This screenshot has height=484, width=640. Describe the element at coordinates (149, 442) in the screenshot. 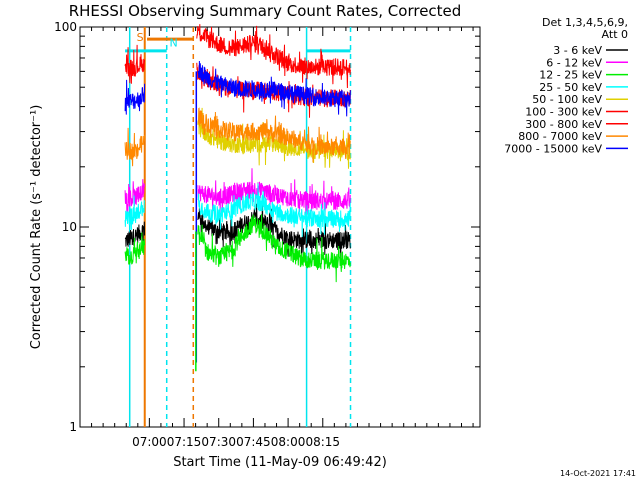

I see `x-tick-label: 07:00` at that location.